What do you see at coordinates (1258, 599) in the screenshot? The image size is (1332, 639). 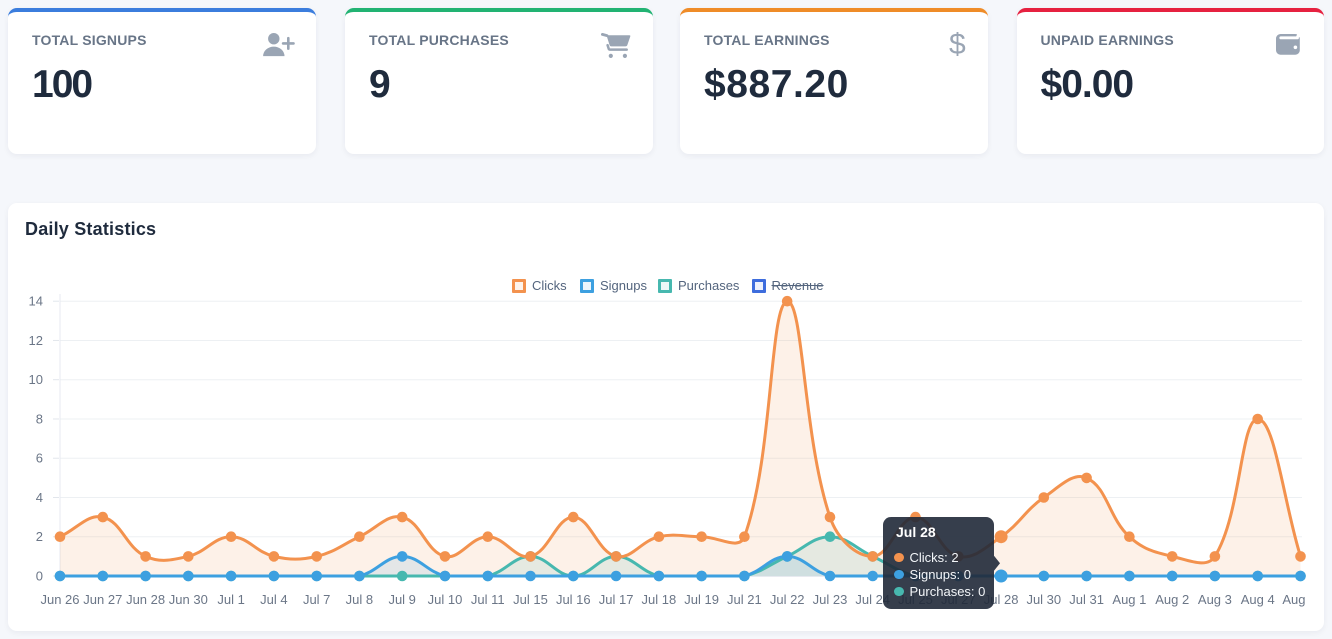 I see `svg-text: Aug 4` at bounding box center [1258, 599].